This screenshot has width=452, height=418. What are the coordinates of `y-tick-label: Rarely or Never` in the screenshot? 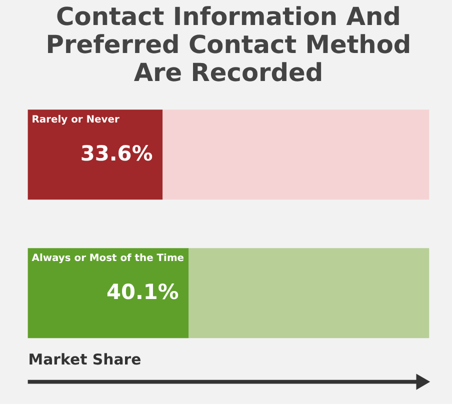 It's located at (76, 120).